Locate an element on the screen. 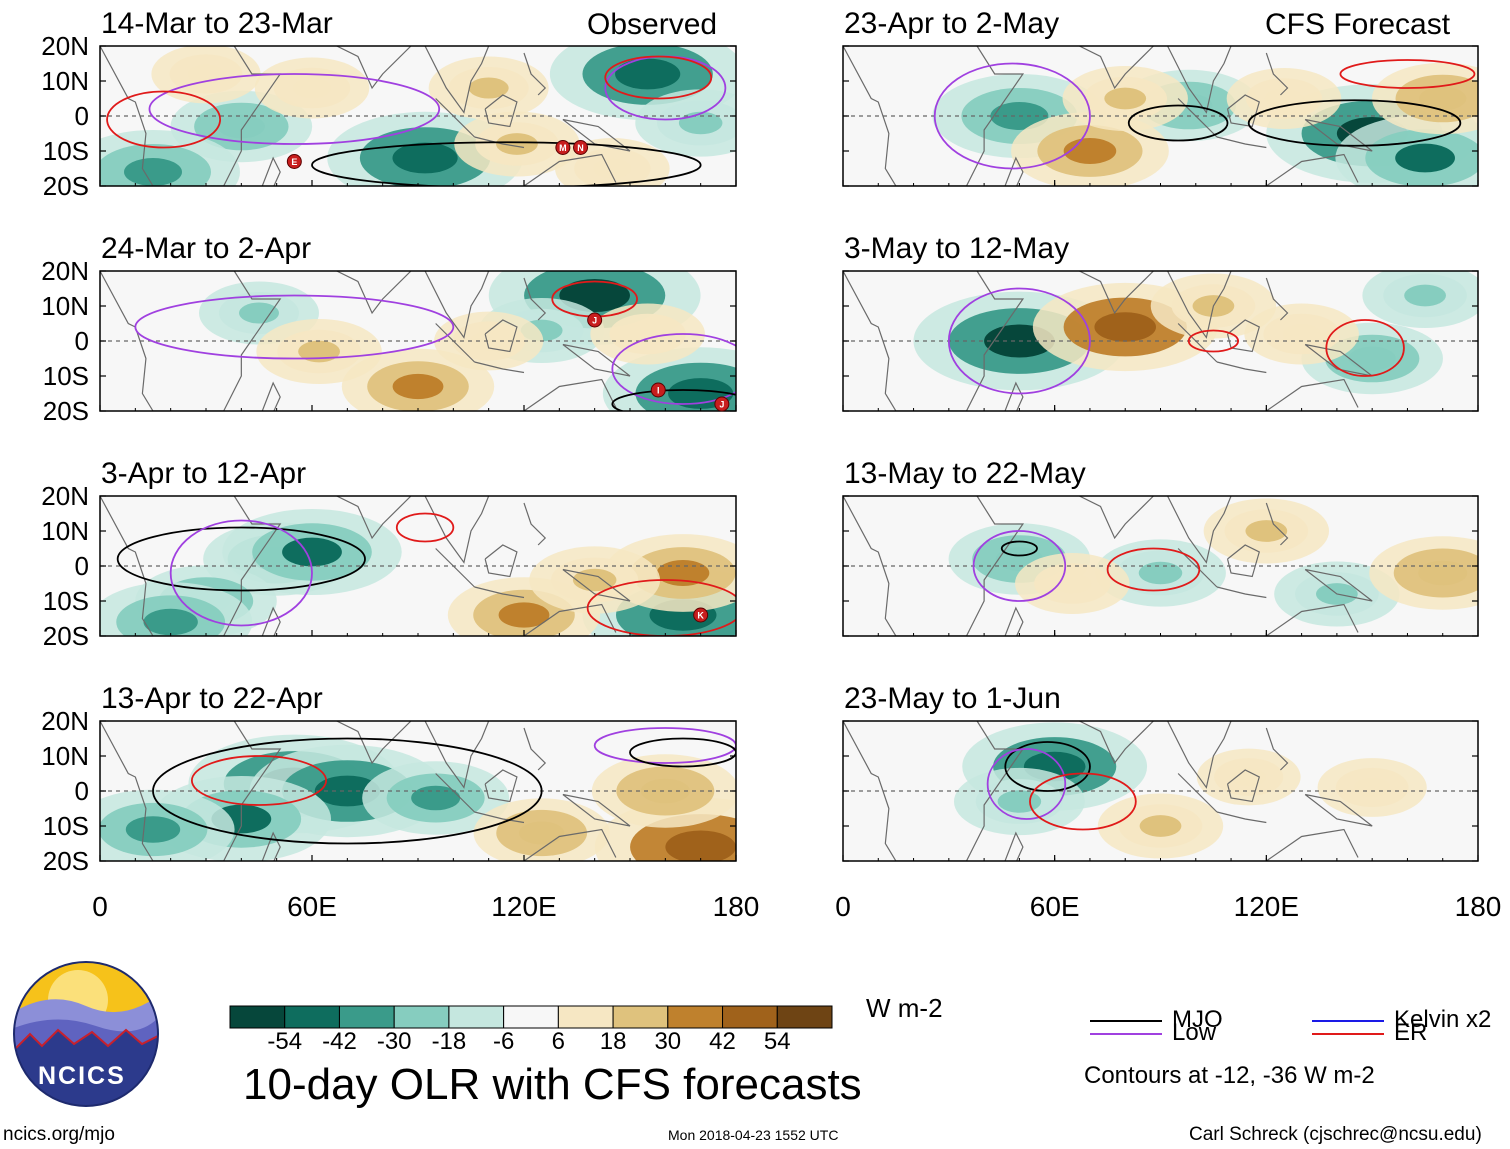 Image resolution: width=1510 pixels, height=1149 pixels. logo-text: NCICS is located at coordinates (82, 1076).